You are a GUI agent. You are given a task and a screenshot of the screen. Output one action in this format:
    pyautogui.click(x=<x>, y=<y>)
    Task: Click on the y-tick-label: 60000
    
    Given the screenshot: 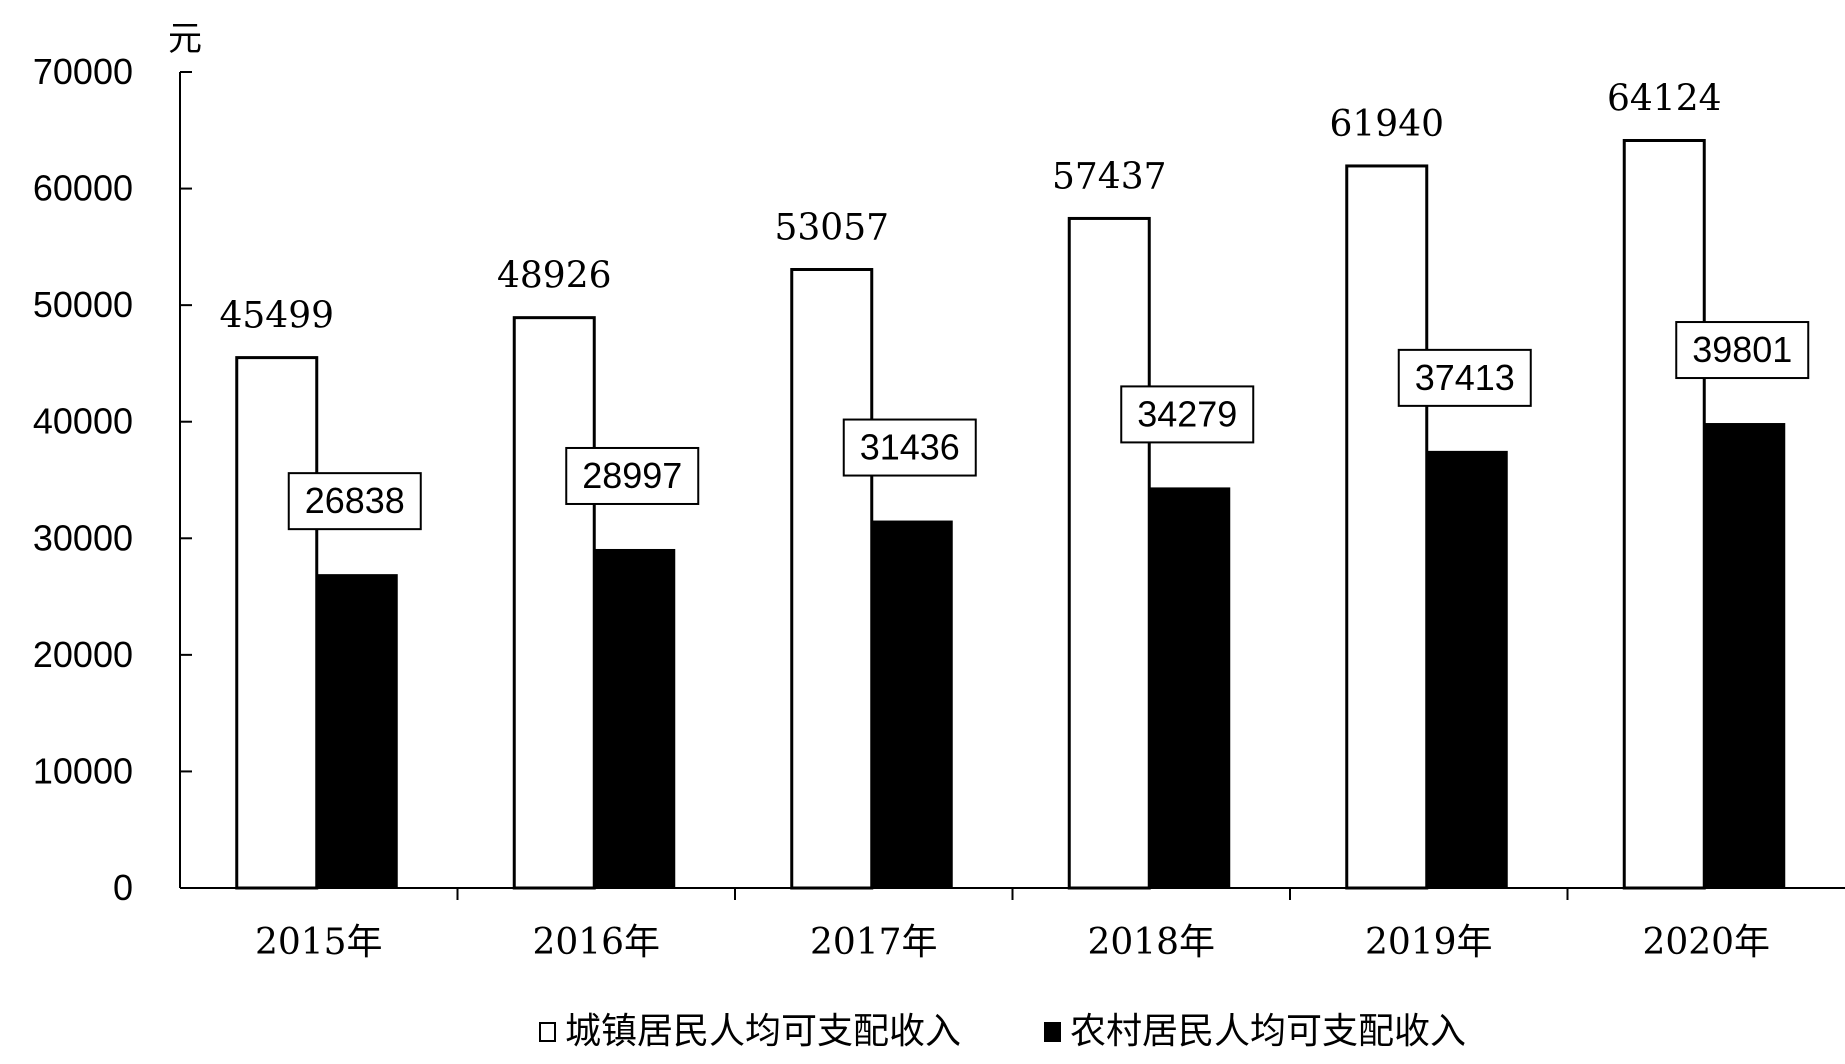 What is the action you would take?
    pyautogui.click(x=83, y=188)
    